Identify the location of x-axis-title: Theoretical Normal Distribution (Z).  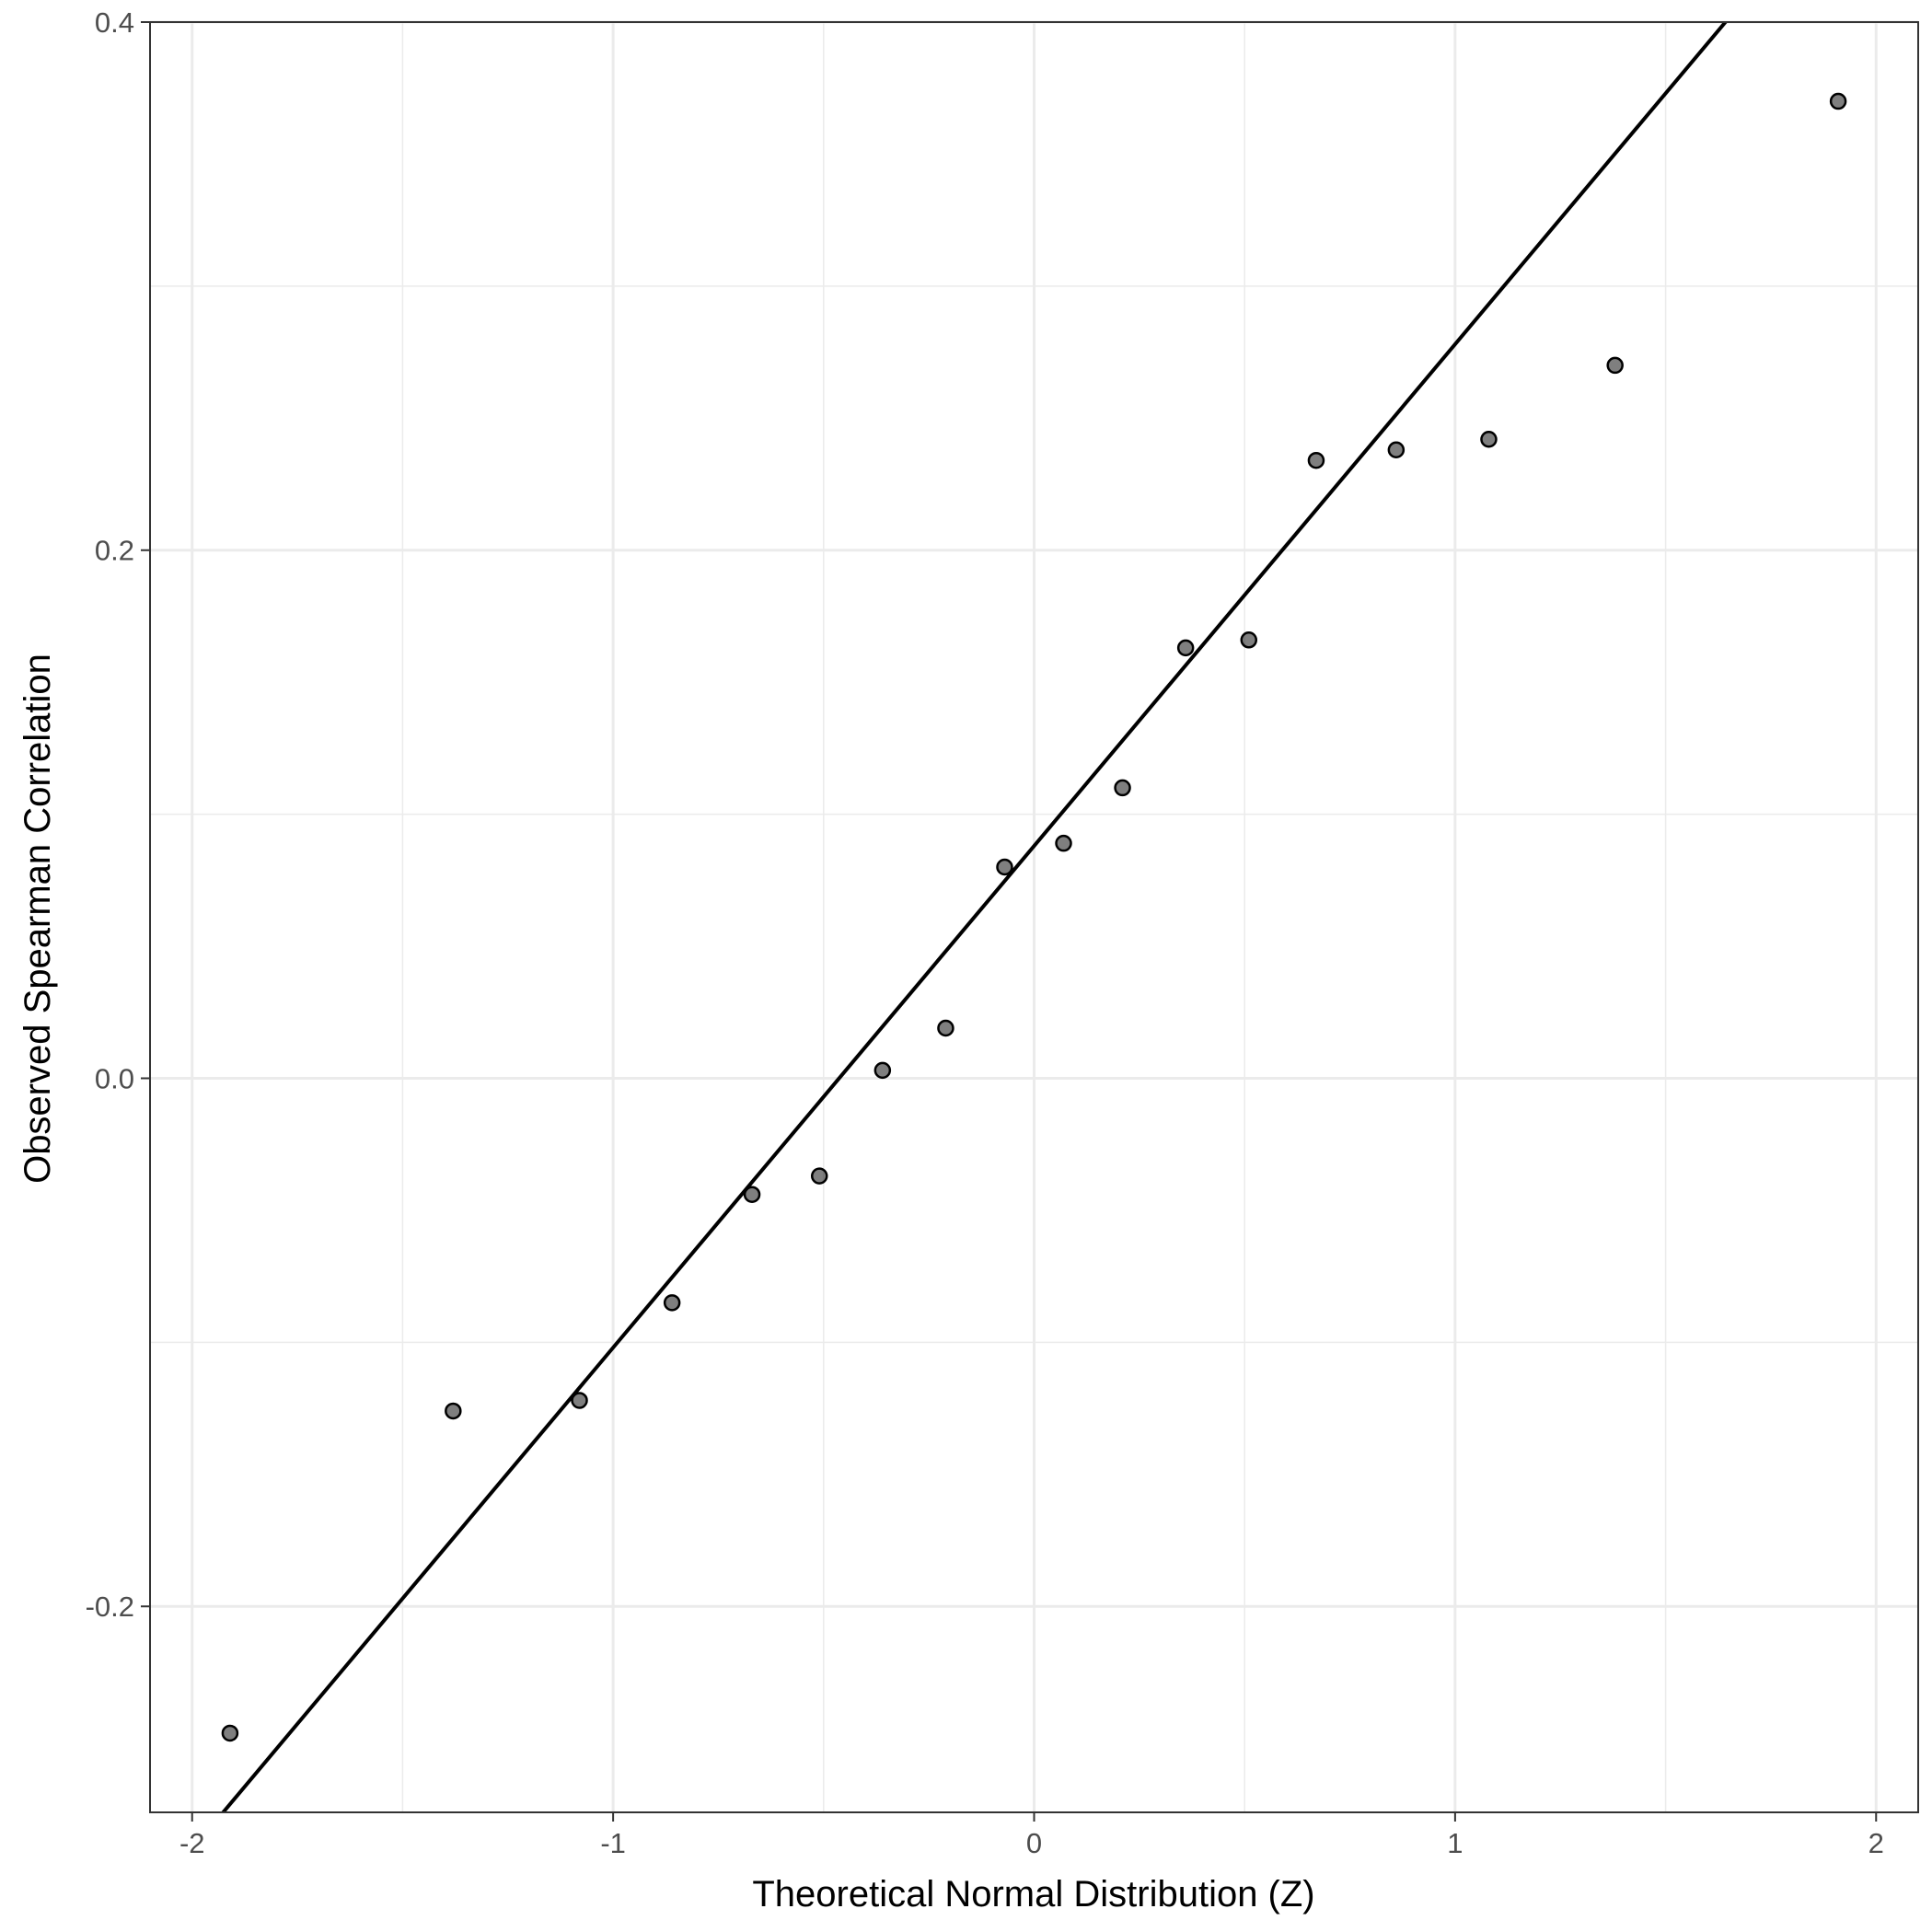
(1033, 1895).